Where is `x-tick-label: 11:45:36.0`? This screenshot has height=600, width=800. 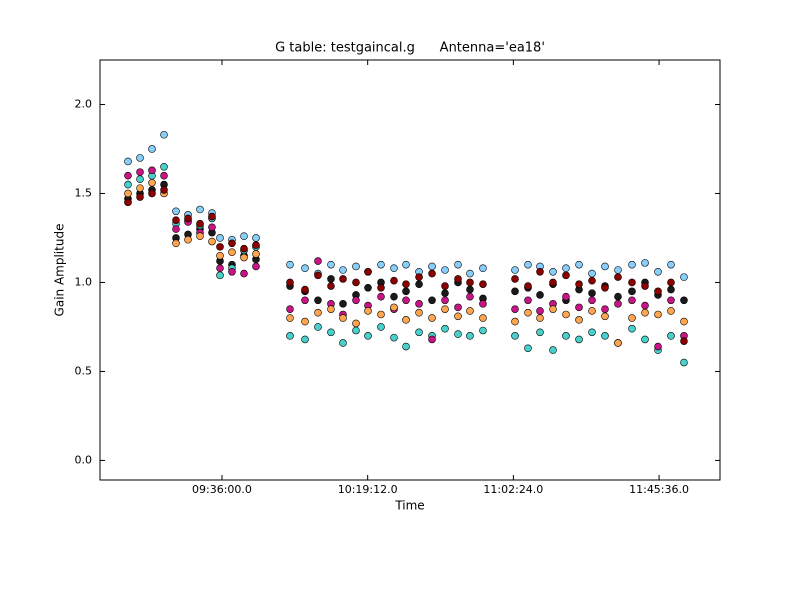 x-tick-label: 11:45:36.0 is located at coordinates (659, 489).